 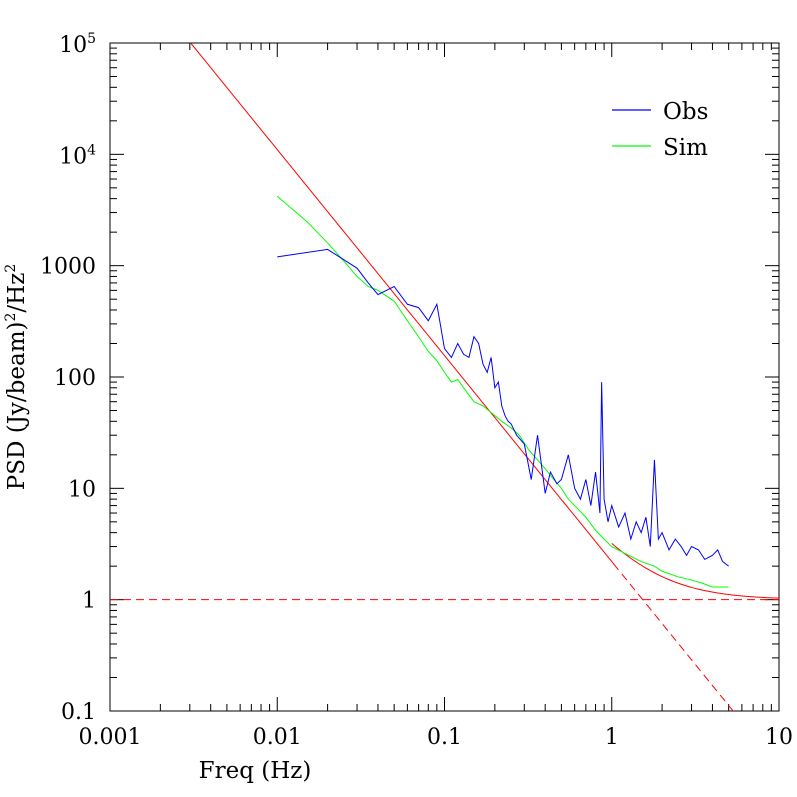 I want to click on x-tick-label: 0.001, so click(x=110, y=737).